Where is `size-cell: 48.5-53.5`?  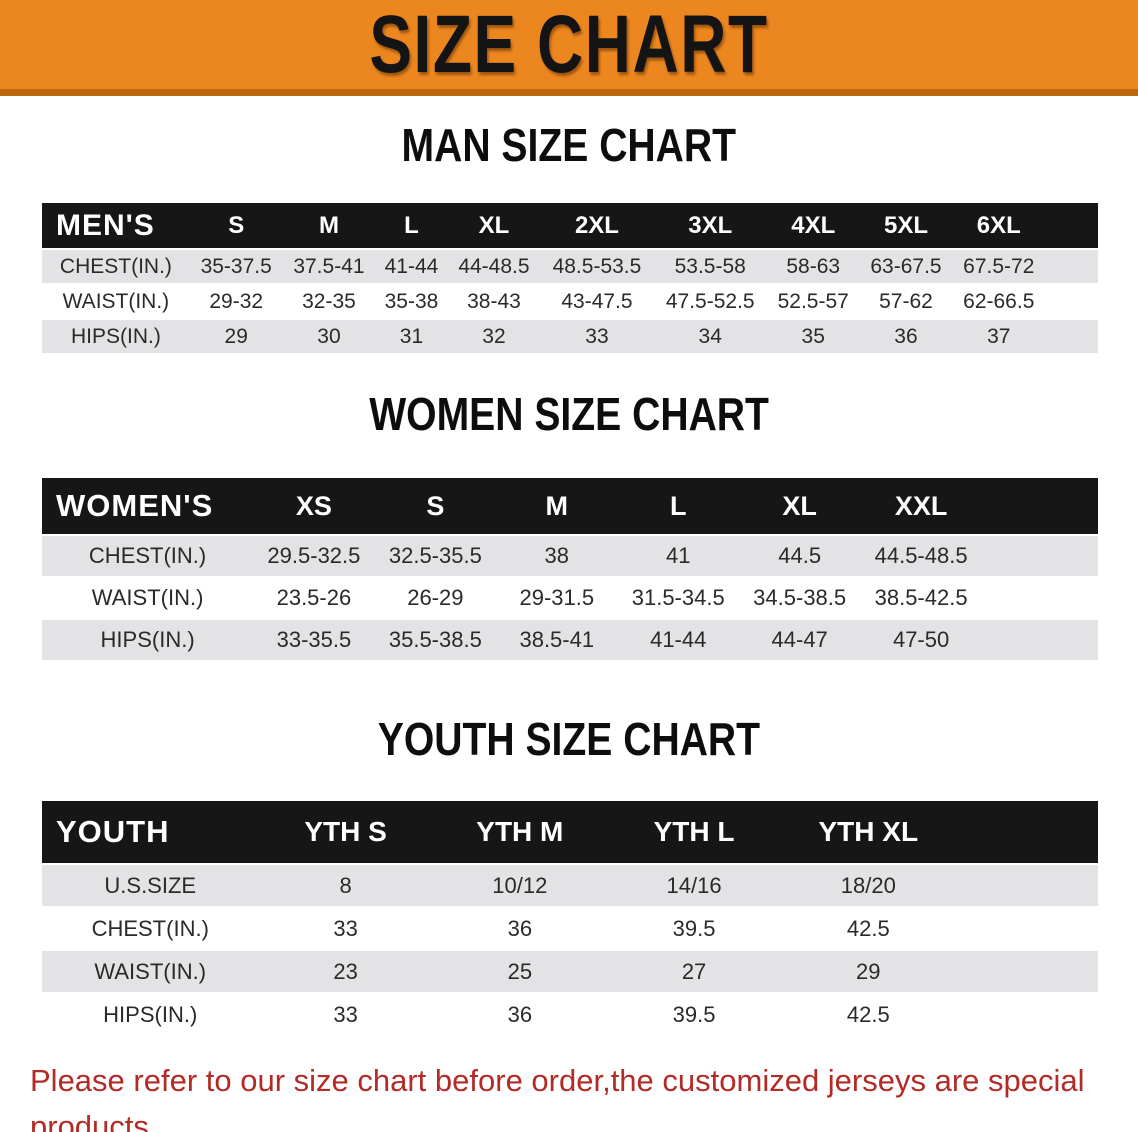 size-cell: 48.5-53.5 is located at coordinates (597, 266).